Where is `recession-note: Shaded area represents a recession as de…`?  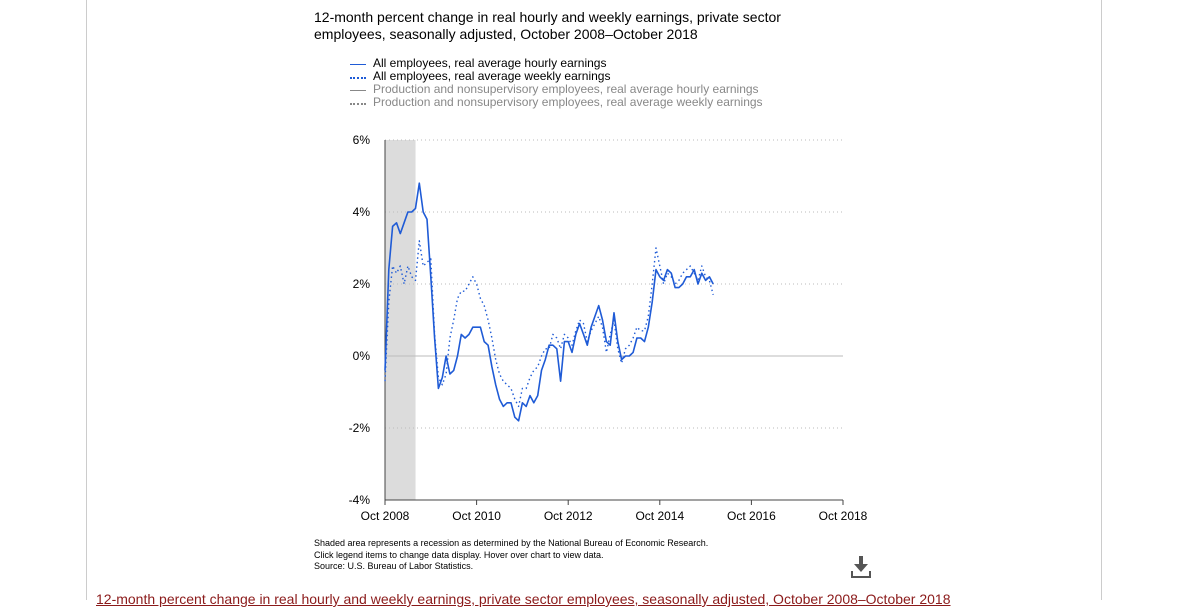 recession-note: Shaded area represents a recession as de… is located at coordinates (511, 543).